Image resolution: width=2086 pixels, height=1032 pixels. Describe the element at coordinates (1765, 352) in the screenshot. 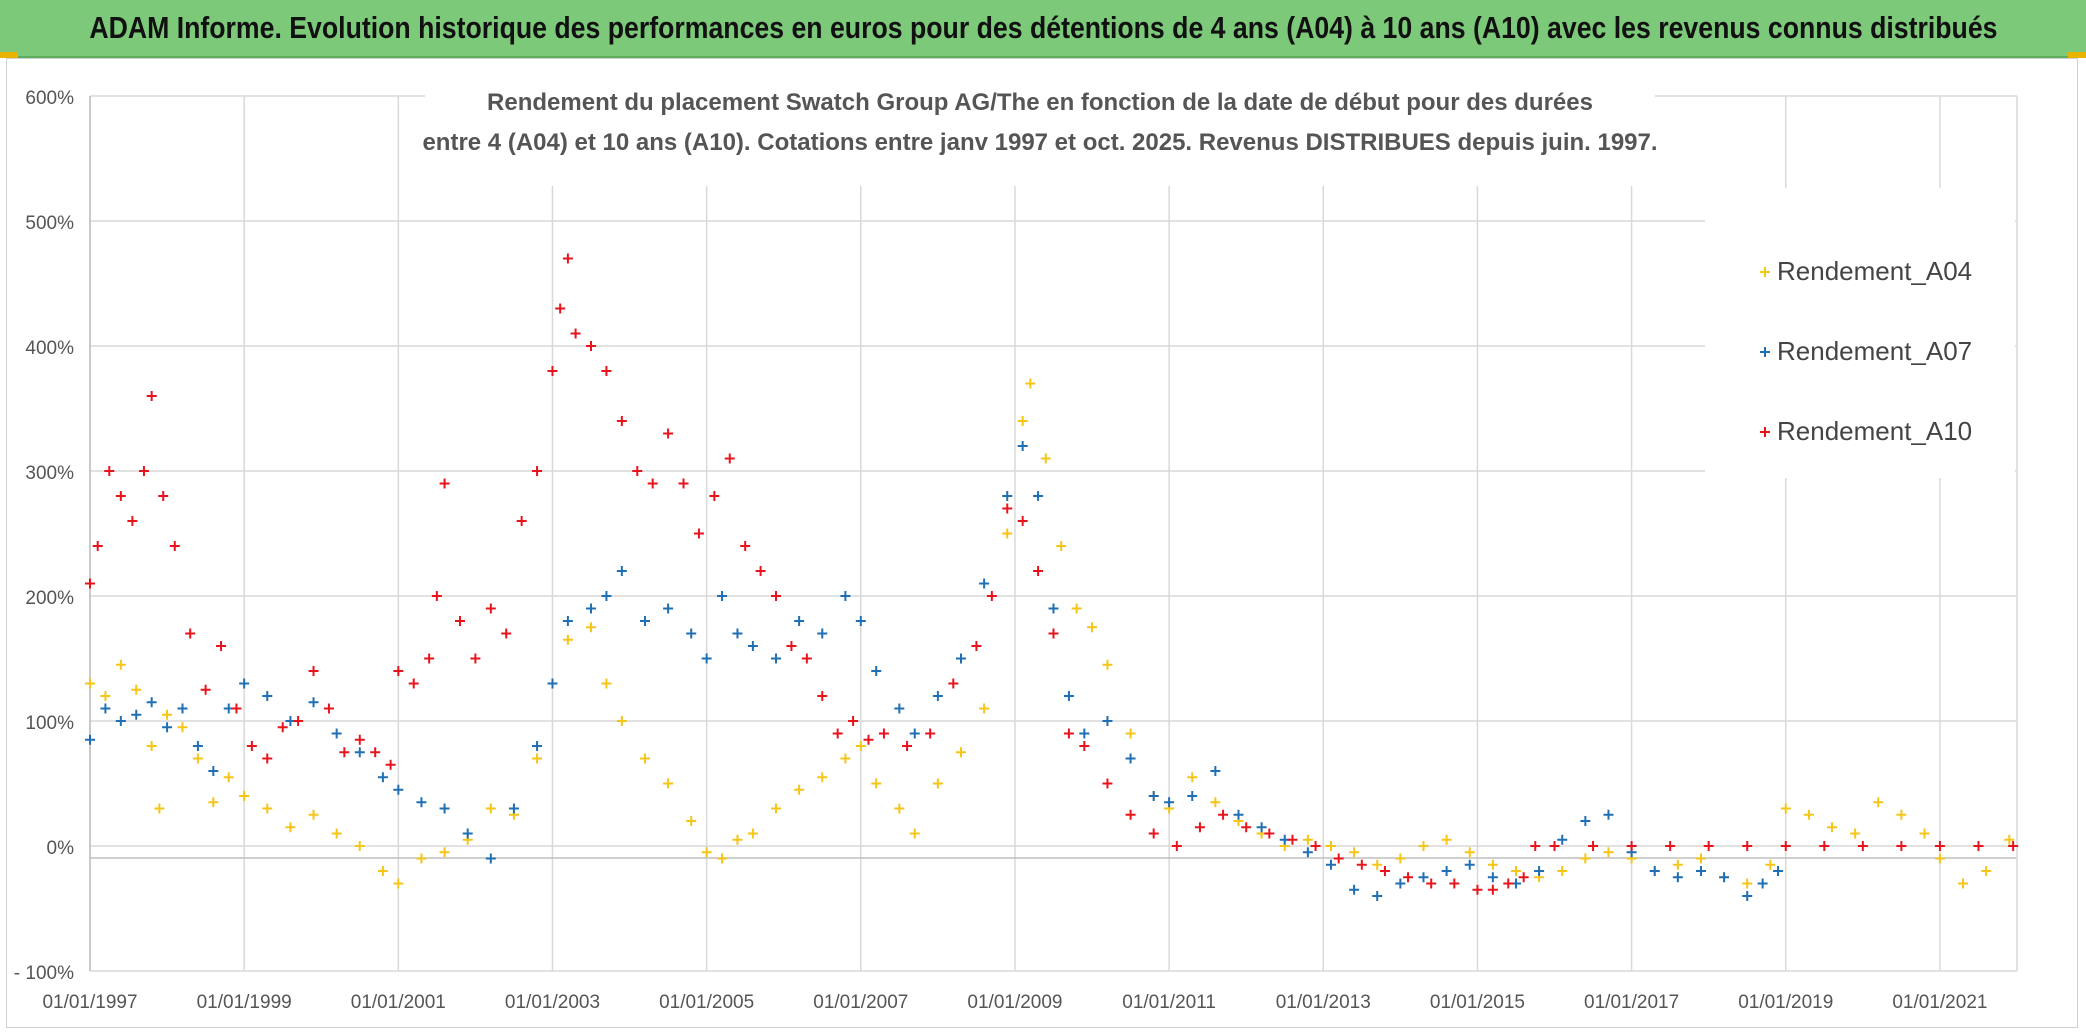

I see `legend-marker` at that location.